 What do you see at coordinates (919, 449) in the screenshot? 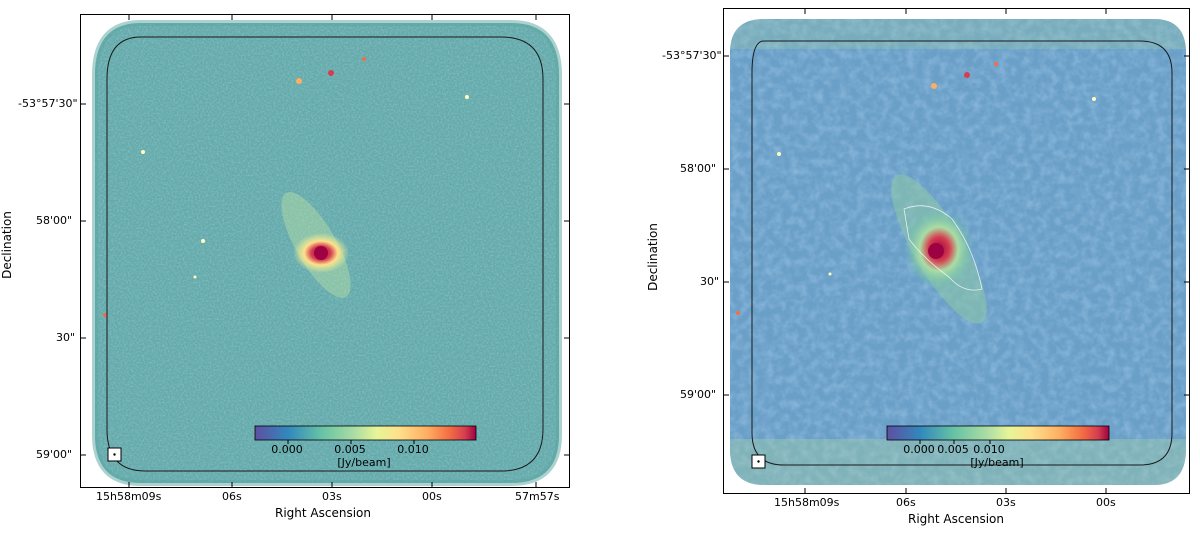
I see `right-cbar-tick-0: 0.000` at bounding box center [919, 449].